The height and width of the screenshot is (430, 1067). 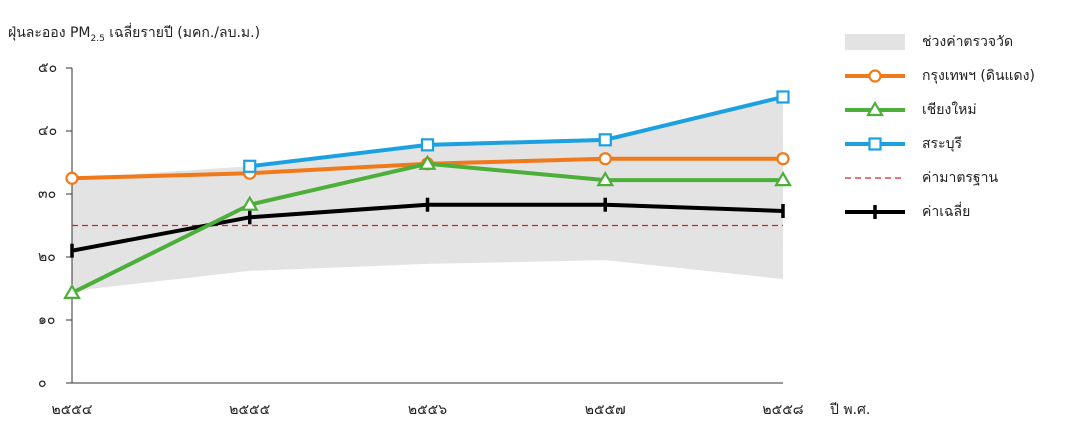 I want to click on y-tick-label: ๑๐, so click(x=46, y=320).